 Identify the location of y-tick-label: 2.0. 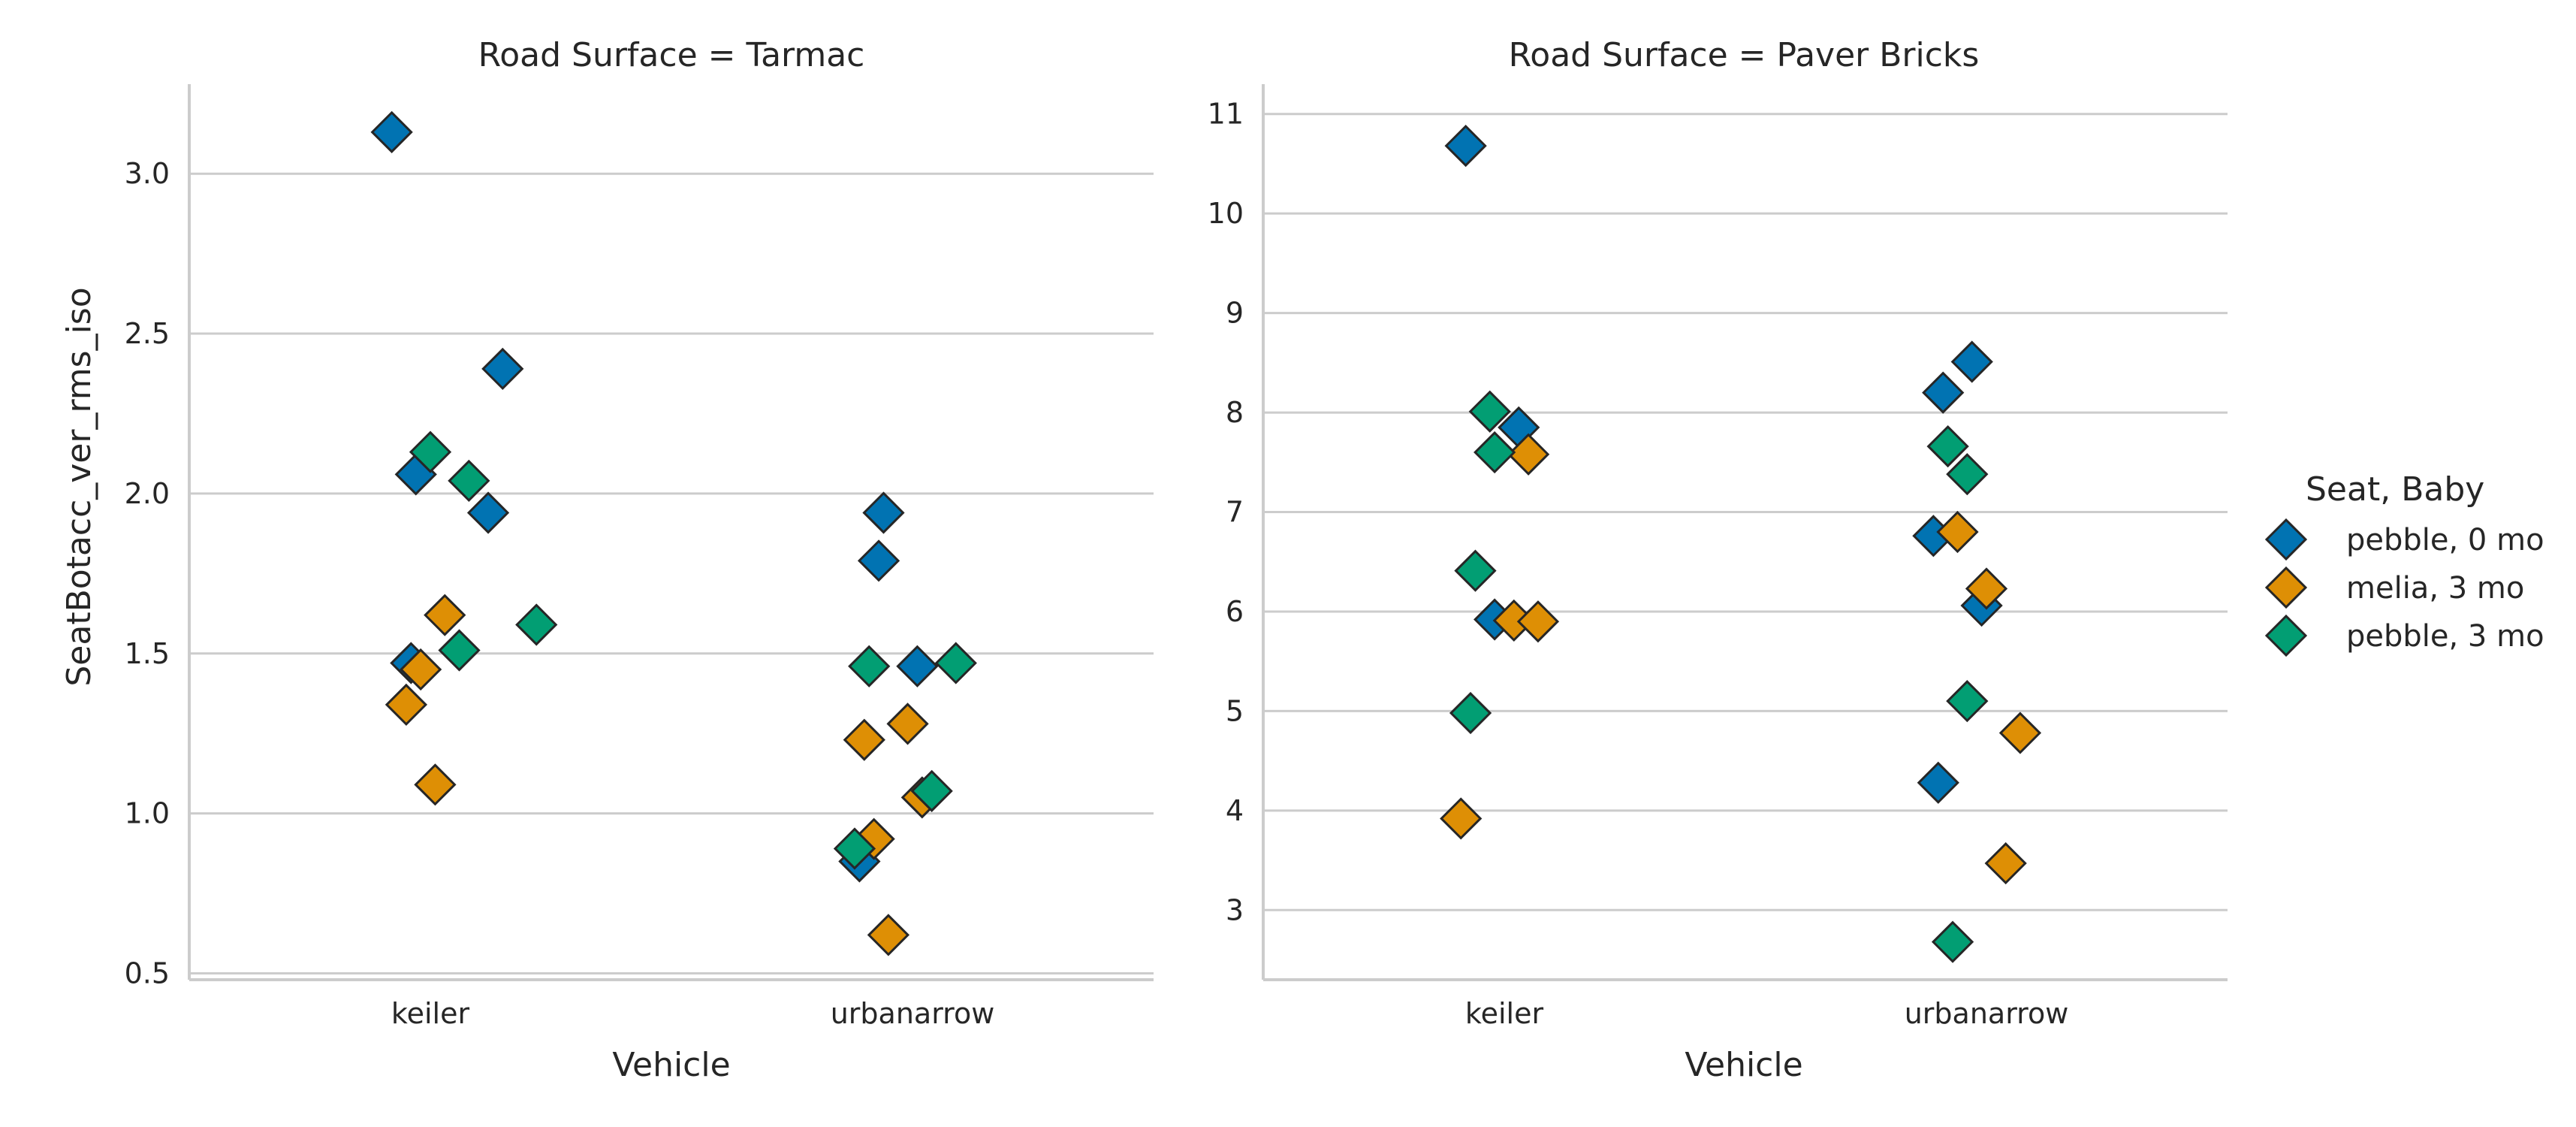
(147, 493).